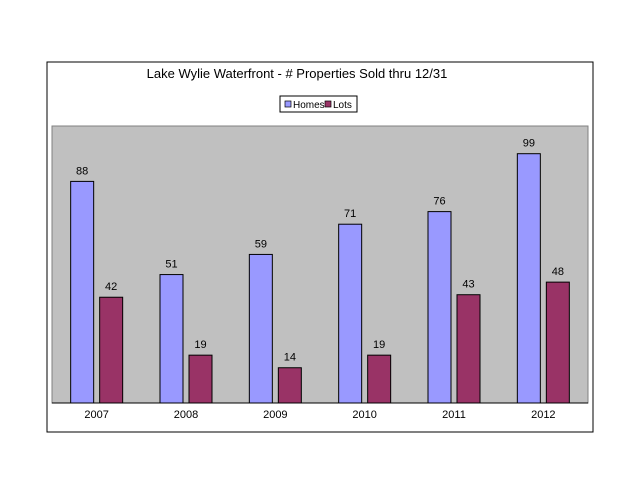 This screenshot has height=494, width=640. I want to click on x-tick-label: 2008, so click(186, 415).